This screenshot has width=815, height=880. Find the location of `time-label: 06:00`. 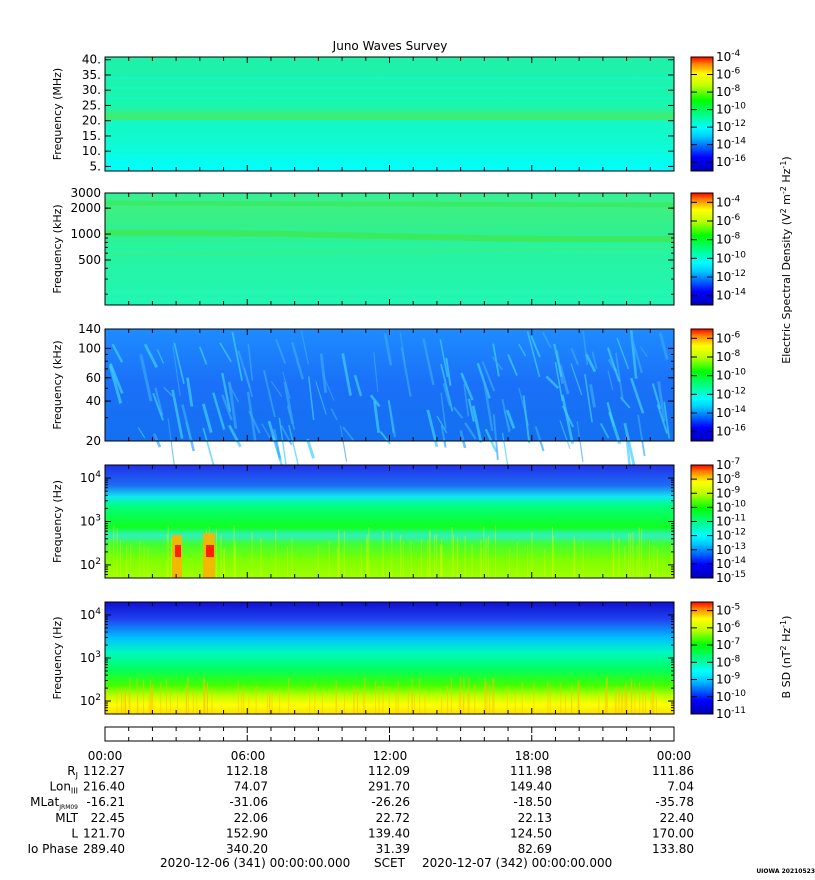

time-label: 06:00 is located at coordinates (248, 756).